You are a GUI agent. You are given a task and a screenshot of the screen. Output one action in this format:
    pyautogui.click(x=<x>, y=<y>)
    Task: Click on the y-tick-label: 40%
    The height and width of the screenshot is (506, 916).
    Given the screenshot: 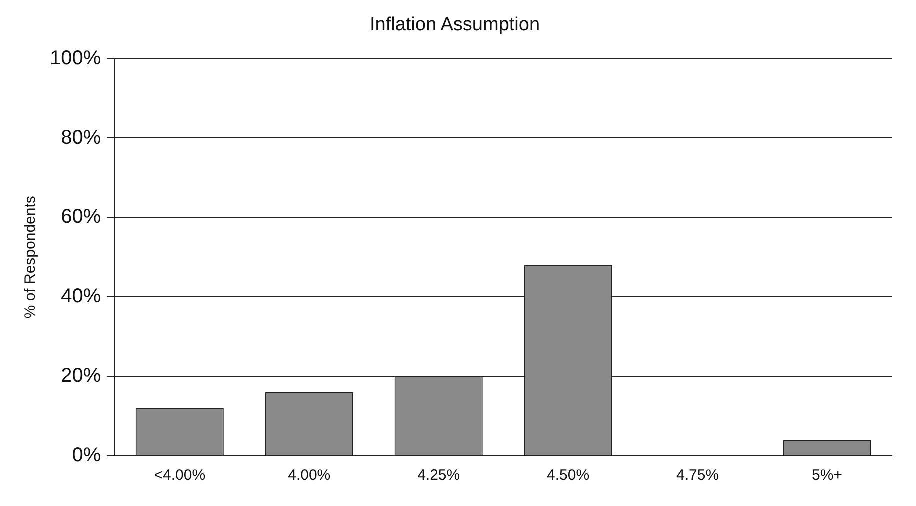 What is the action you would take?
    pyautogui.click(x=81, y=297)
    